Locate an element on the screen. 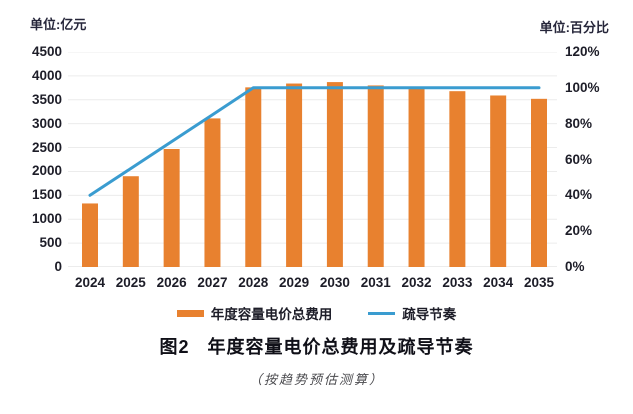 This screenshot has height=414, width=633. bar-2026 is located at coordinates (171, 207).